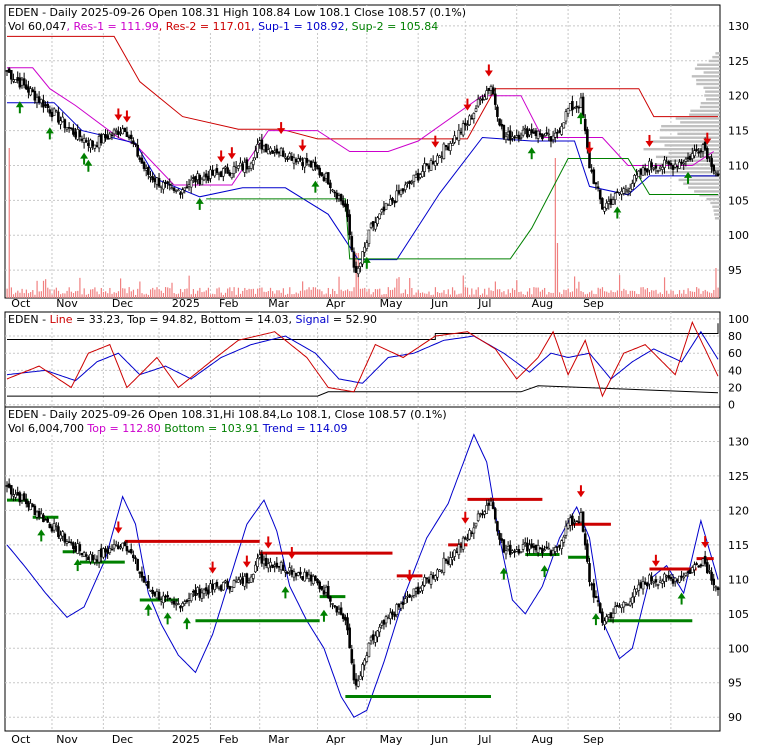 This screenshot has width=780, height=749. I want to click on price-y-tick-label: 105, so click(738, 200).